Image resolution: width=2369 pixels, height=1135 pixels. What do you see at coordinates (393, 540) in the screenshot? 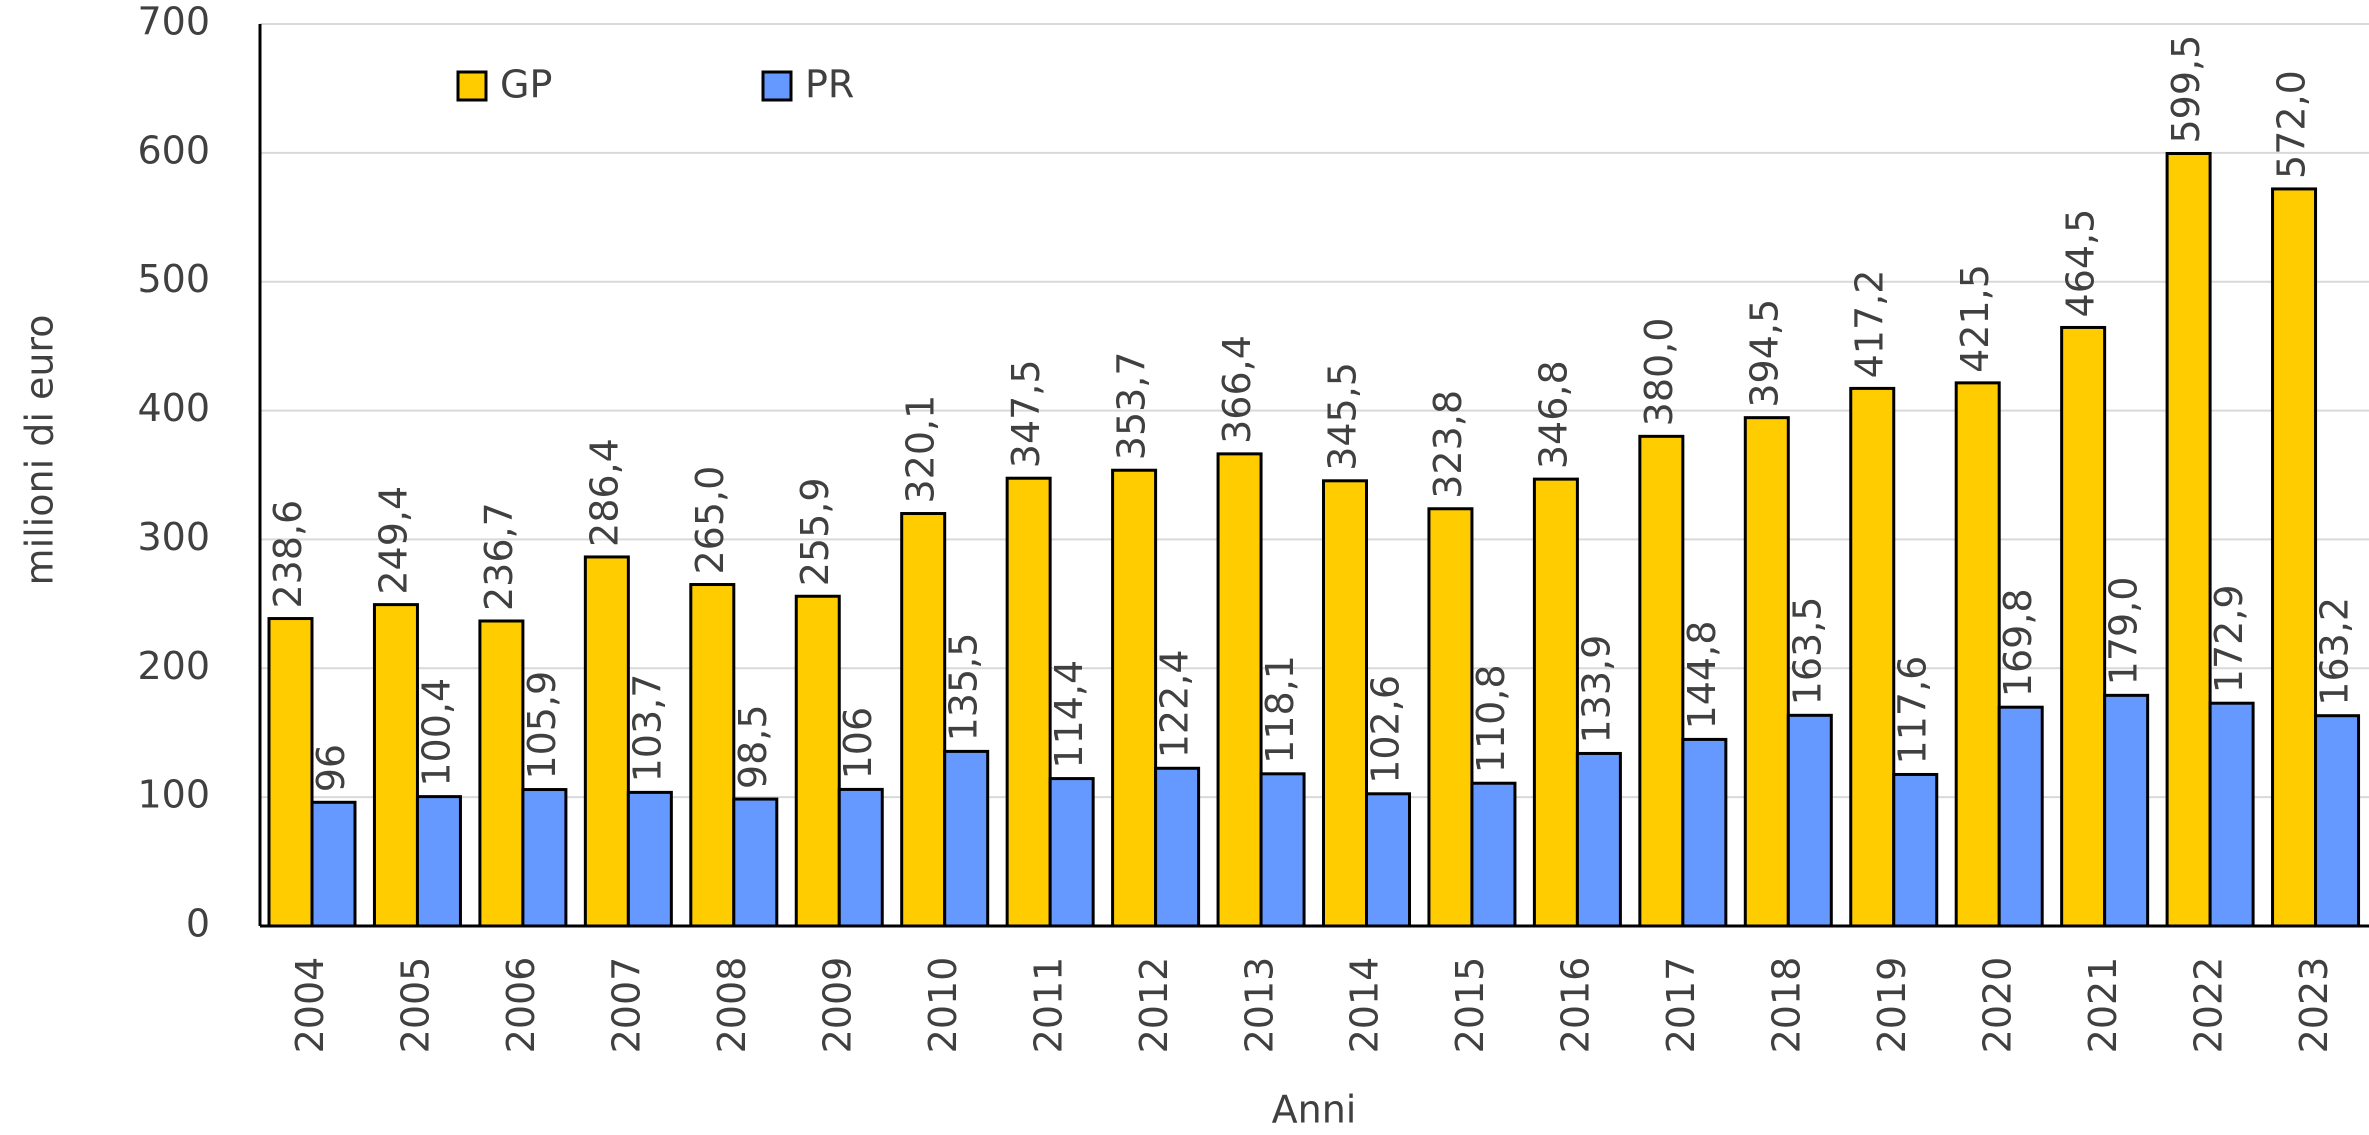
I see `data-label: 249,4` at bounding box center [393, 540].